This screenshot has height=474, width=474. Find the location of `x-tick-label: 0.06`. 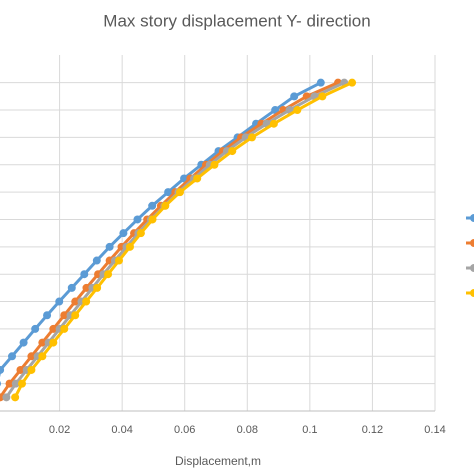

x-tick-label: 0.06 is located at coordinates (184, 430).